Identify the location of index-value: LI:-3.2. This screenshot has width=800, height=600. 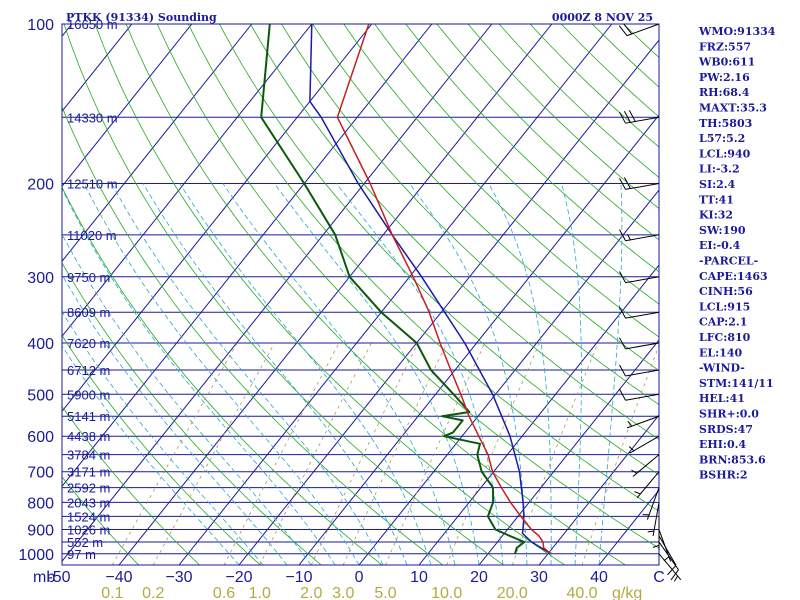
(719, 169).